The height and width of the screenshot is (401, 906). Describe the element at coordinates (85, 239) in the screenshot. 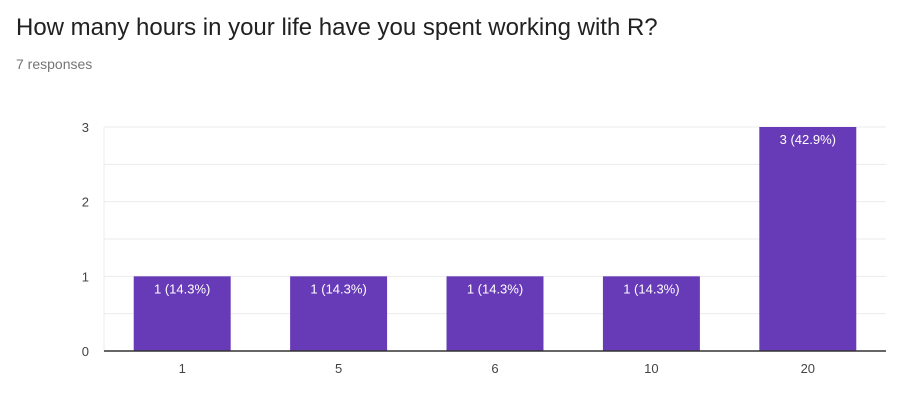

I see `y-axis-ticks: 0 1 2 3` at that location.